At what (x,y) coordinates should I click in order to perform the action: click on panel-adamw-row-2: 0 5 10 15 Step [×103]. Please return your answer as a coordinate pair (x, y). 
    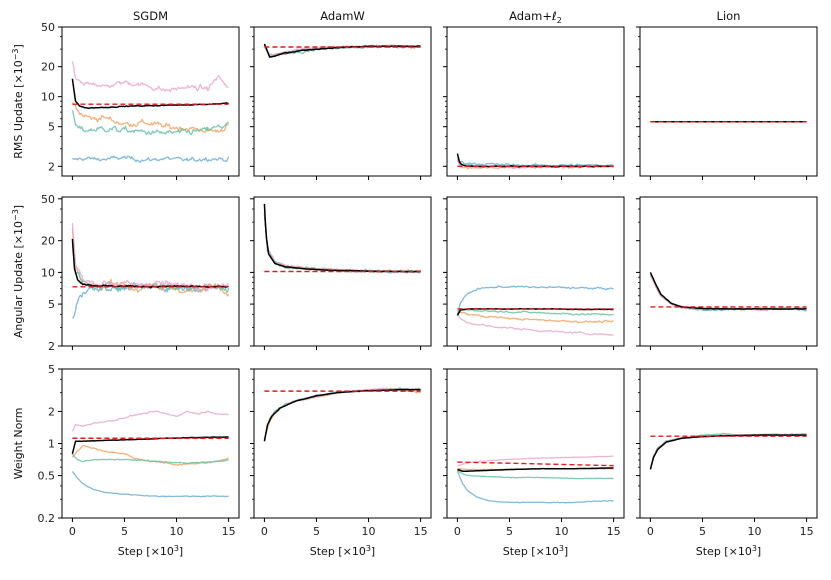
    Looking at the image, I should click on (341, 463).